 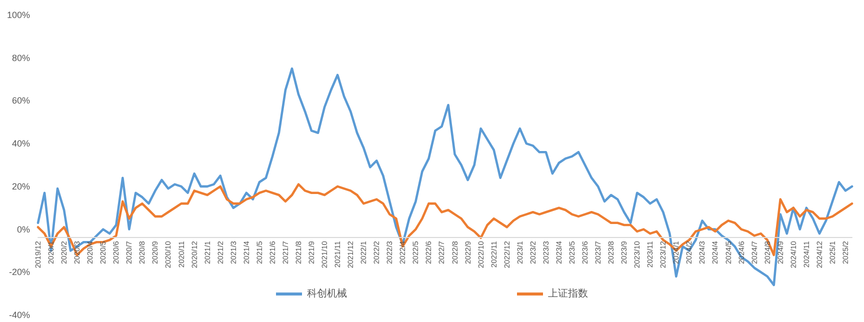 I want to click on y-tick-label: 100%, so click(x=18, y=15).